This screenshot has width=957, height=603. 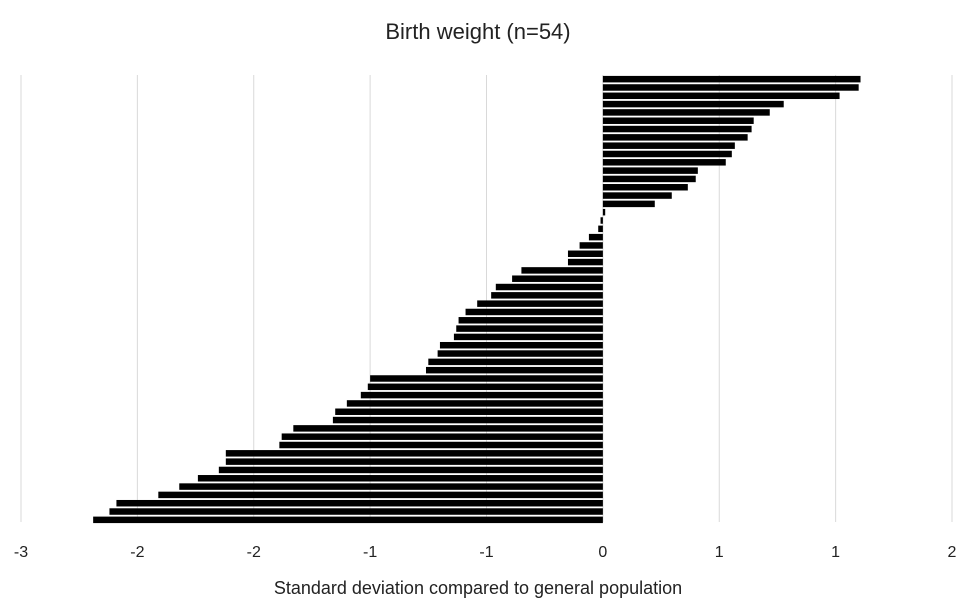 What do you see at coordinates (602, 552) in the screenshot?
I see `x-tick-label: 0` at bounding box center [602, 552].